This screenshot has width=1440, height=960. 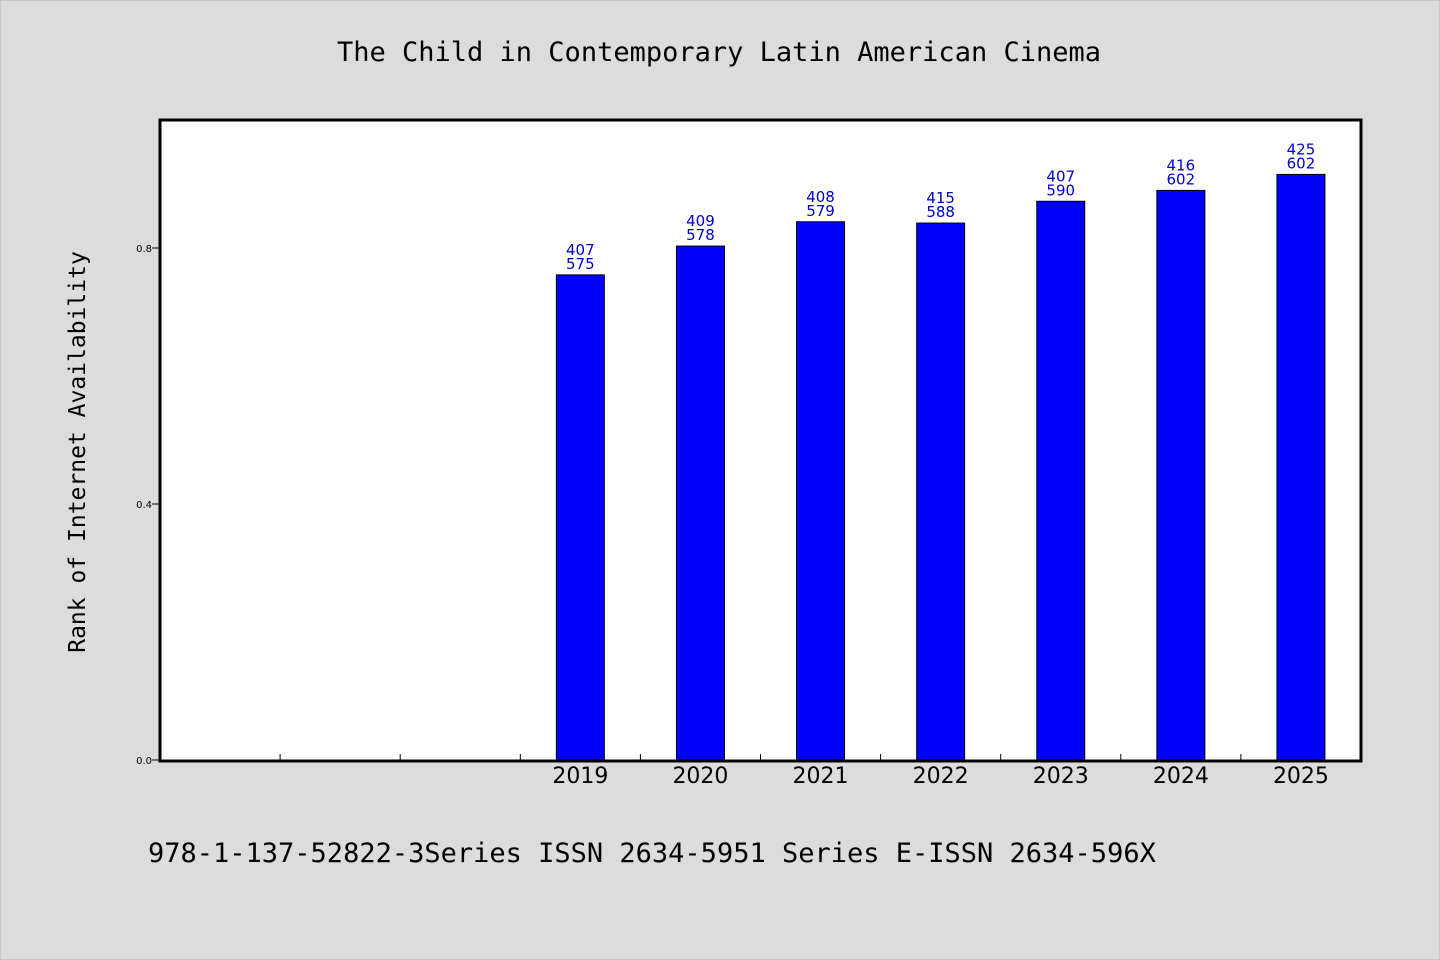 I want to click on y-tick-label: 0.4, so click(x=144, y=505).